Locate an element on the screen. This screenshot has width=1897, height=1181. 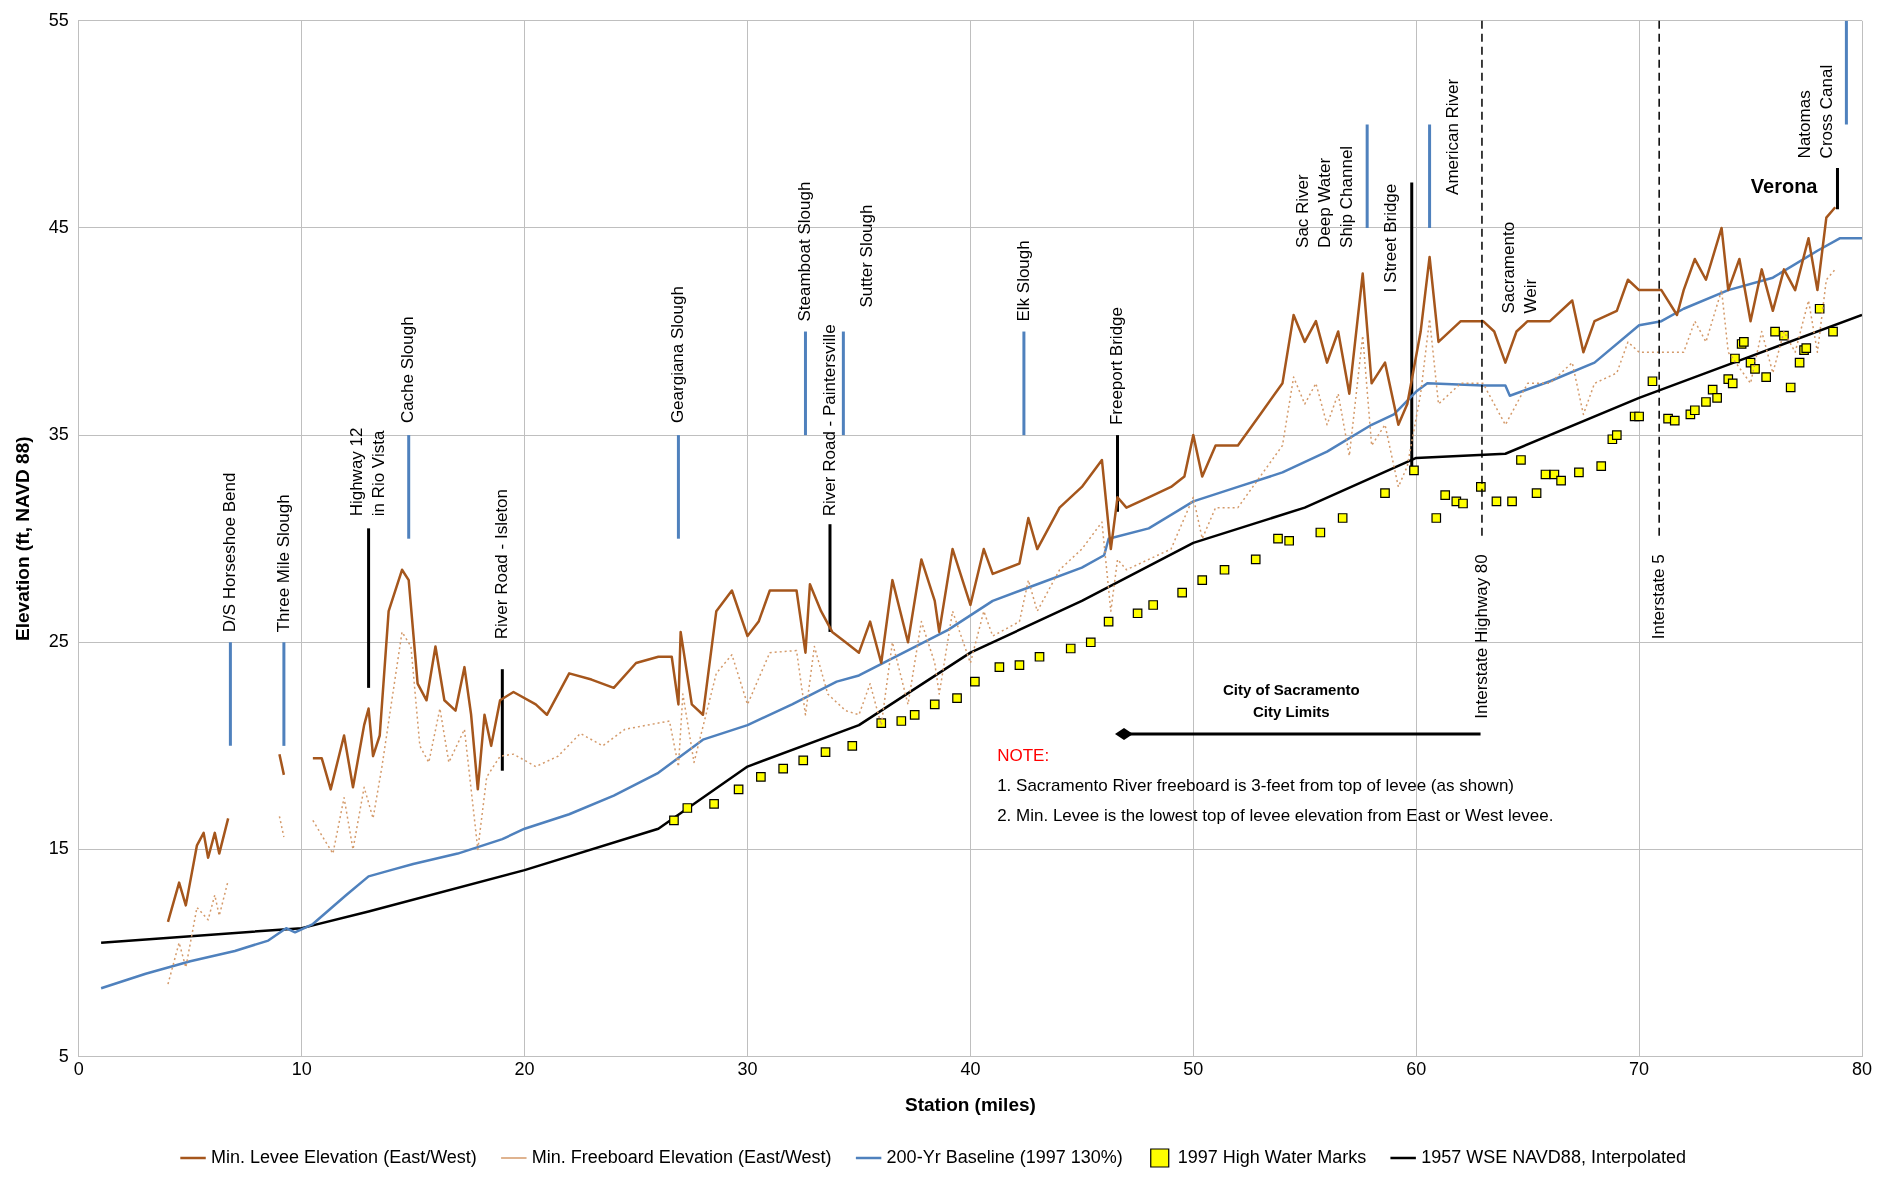
y-tick-label: 35 is located at coordinates (58, 434).